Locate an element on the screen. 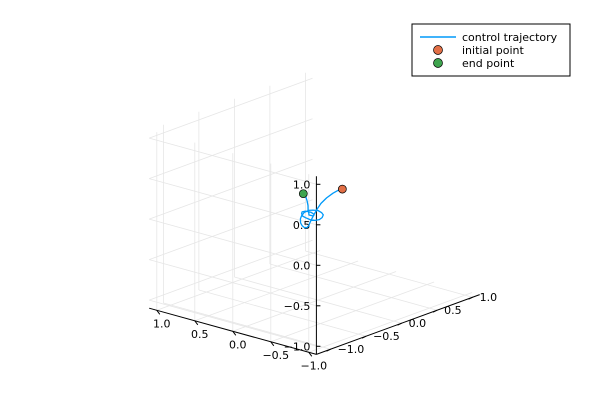 This screenshot has height=400, width=600. marker-initial-point is located at coordinates (342, 189).